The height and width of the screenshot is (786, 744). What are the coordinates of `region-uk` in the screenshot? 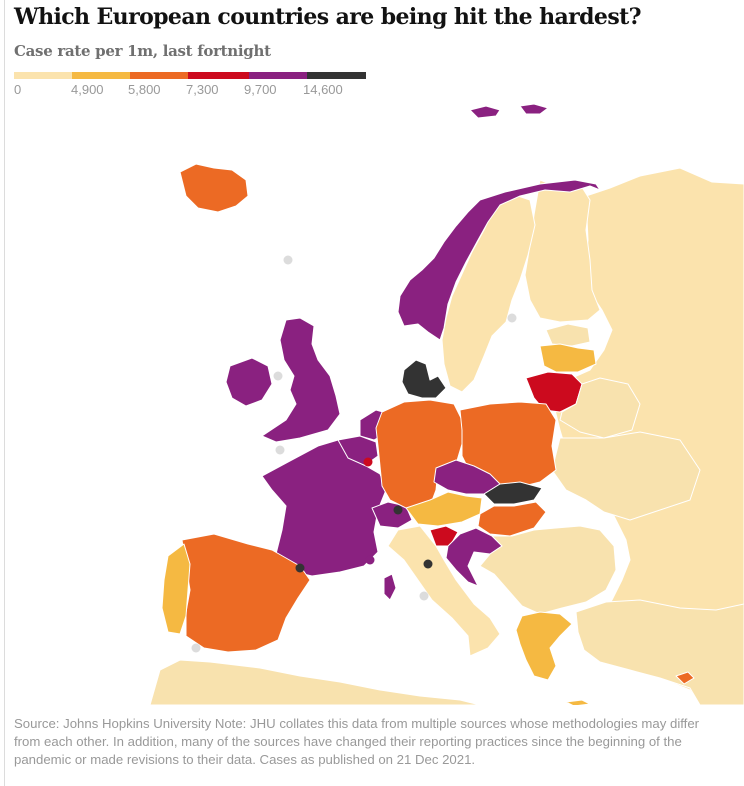 It's located at (301, 380).